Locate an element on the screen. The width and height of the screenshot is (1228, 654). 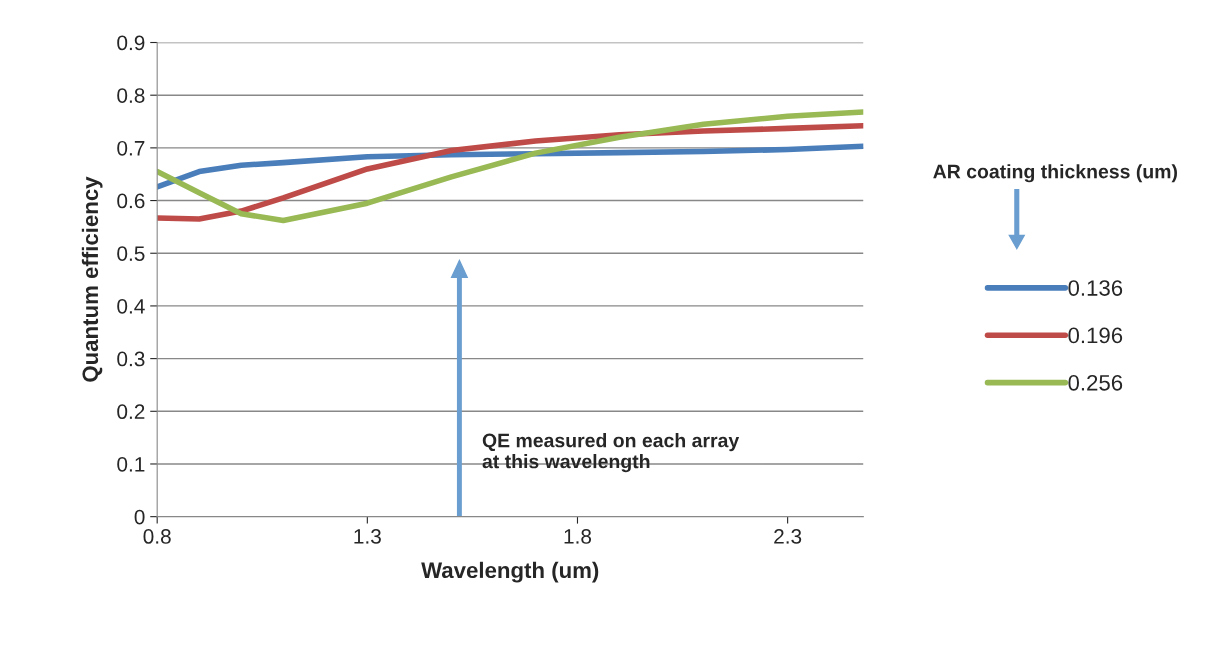
x-axis-title: Wavelength (um) is located at coordinates (510, 572).